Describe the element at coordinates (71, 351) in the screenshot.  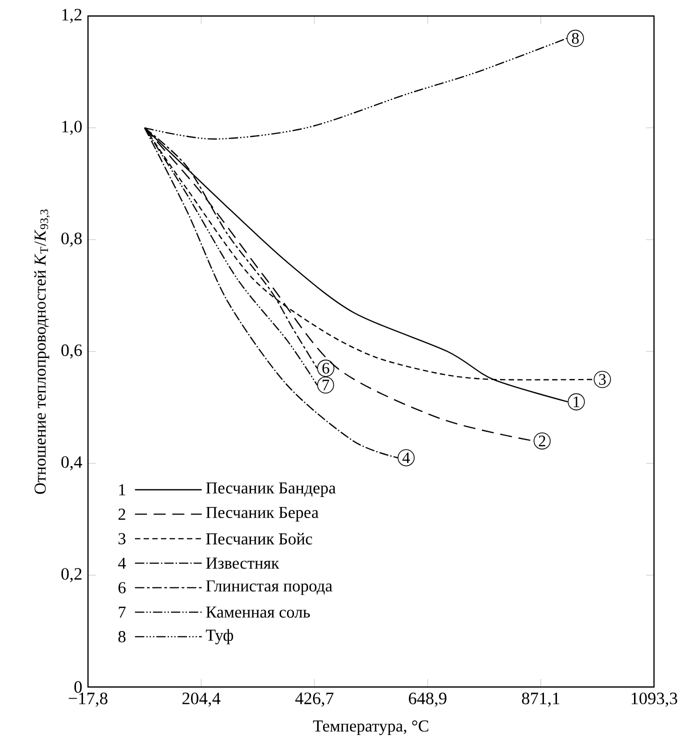
I see `y-tick-label: 0,6` at that location.